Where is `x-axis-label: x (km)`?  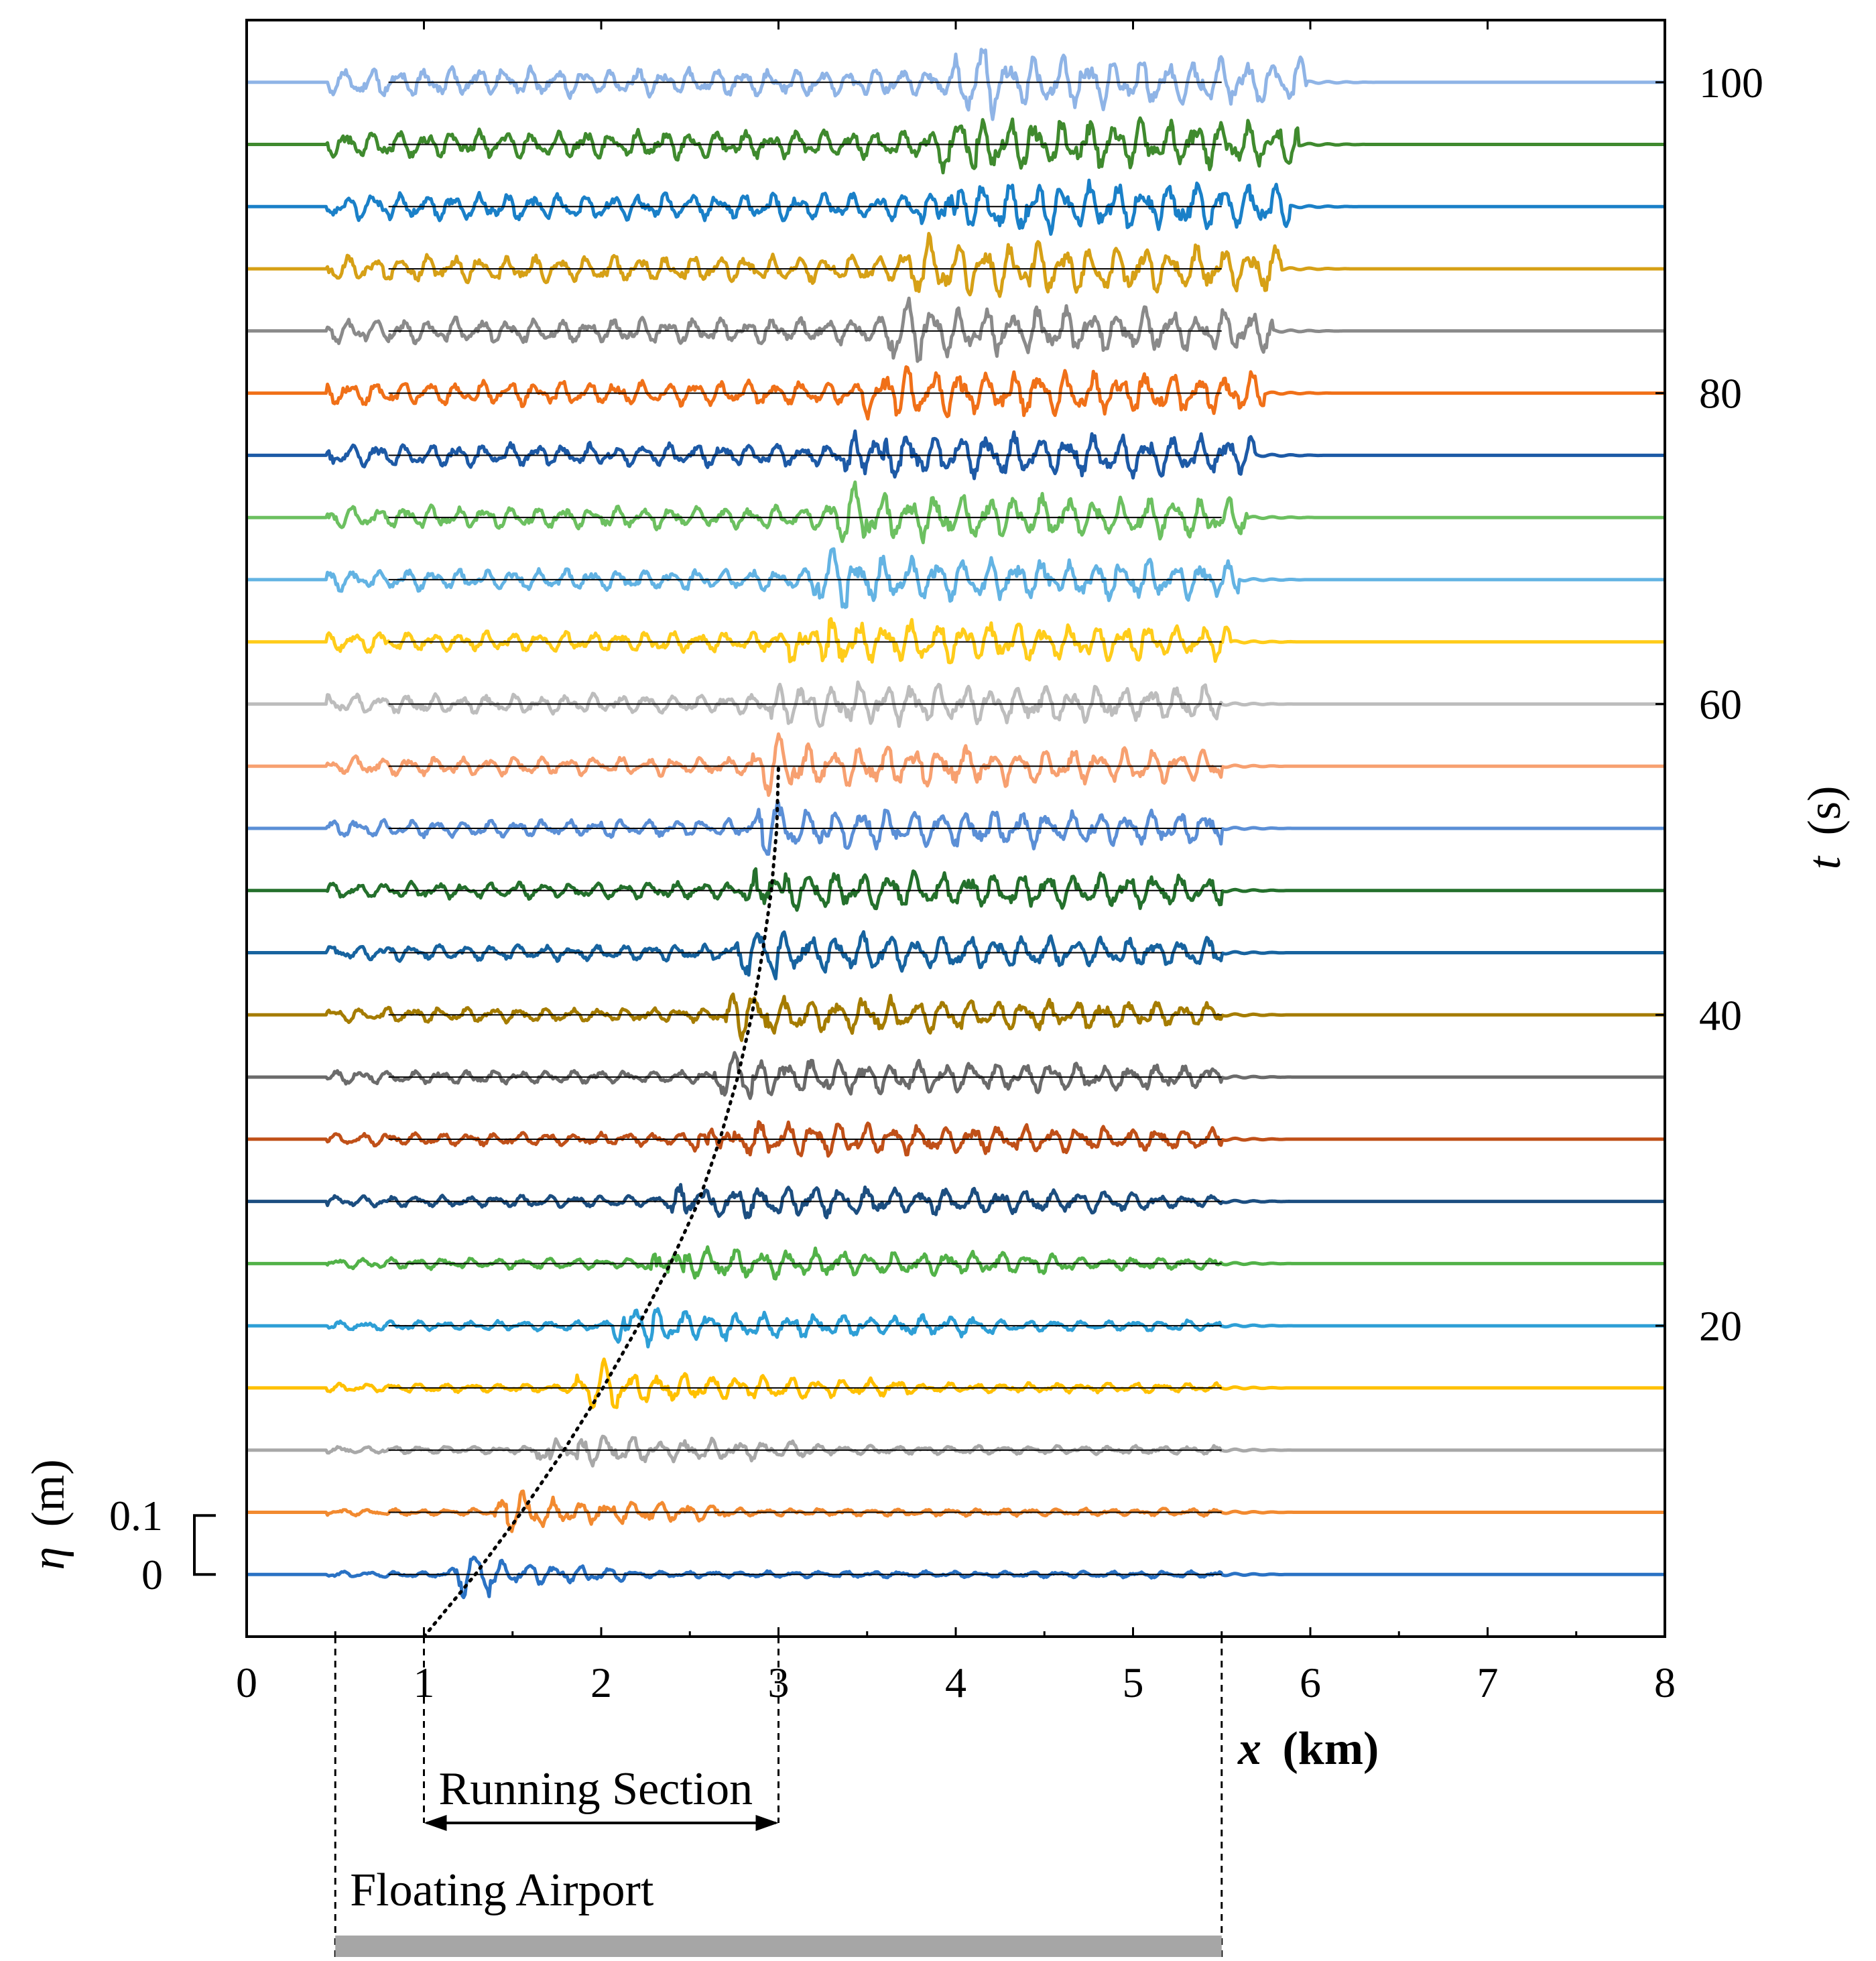 x-axis-label: x (km) is located at coordinates (1308, 1749).